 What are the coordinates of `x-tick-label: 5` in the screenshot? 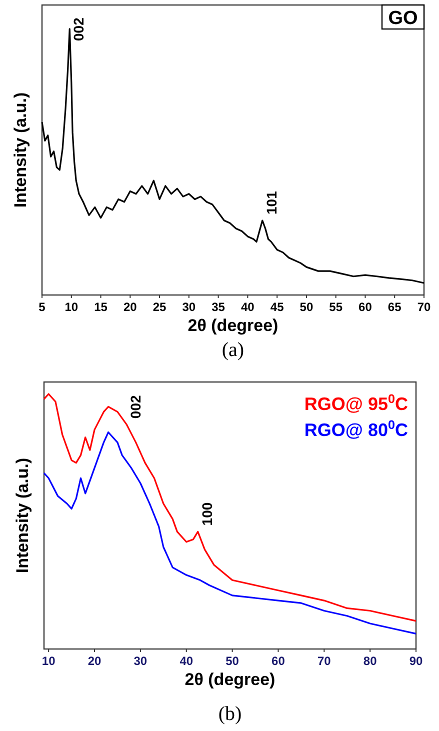 It's located at (42, 307).